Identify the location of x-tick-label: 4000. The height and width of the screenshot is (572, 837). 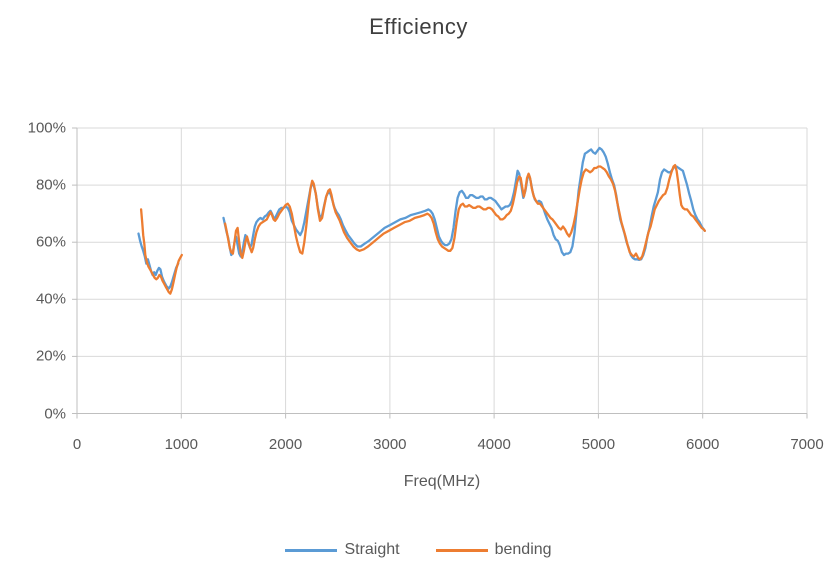
(494, 444).